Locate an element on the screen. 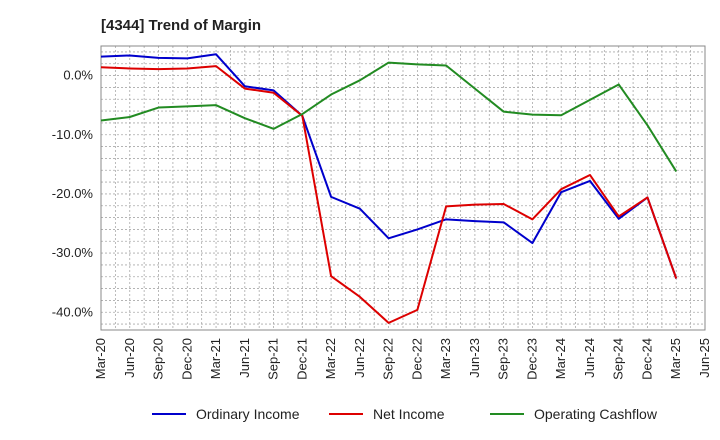  x-tick-label: Sep-20 is located at coordinates (158, 359).